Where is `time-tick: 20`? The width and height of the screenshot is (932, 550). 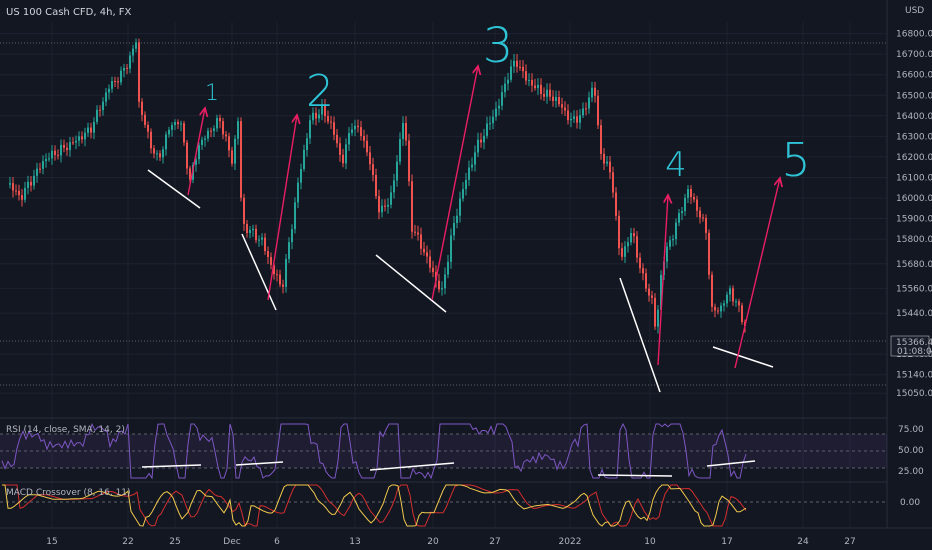
time-tick: 20 is located at coordinates (433, 542).